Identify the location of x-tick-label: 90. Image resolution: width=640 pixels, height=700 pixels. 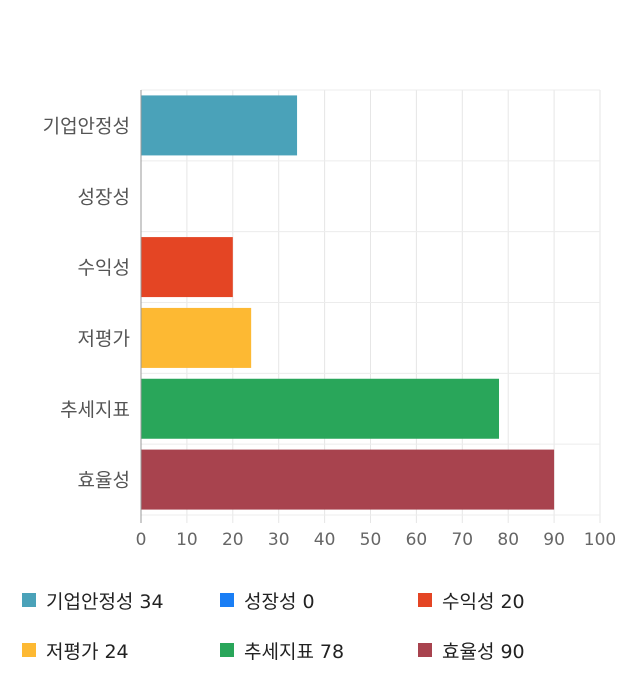
(554, 540).